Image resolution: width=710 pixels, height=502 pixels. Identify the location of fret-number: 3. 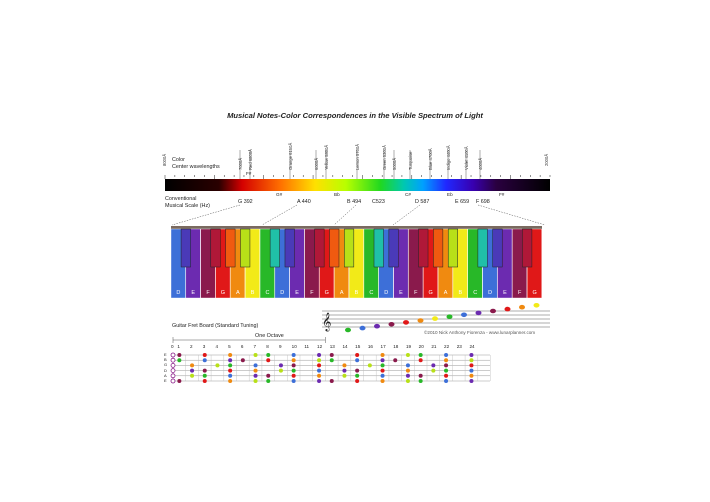
(204, 346).